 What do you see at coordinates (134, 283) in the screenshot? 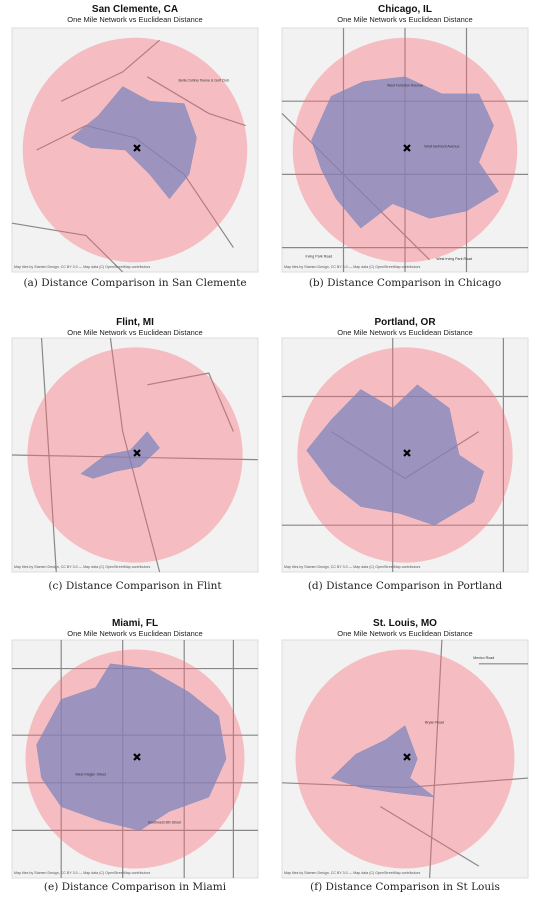
I see `panel-caption: (a) Distance Comparison in San Clemente` at bounding box center [134, 283].